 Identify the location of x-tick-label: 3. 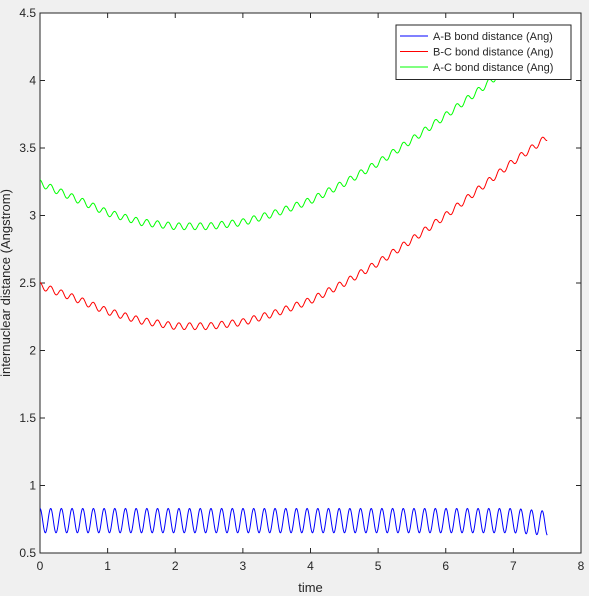
(243, 566).